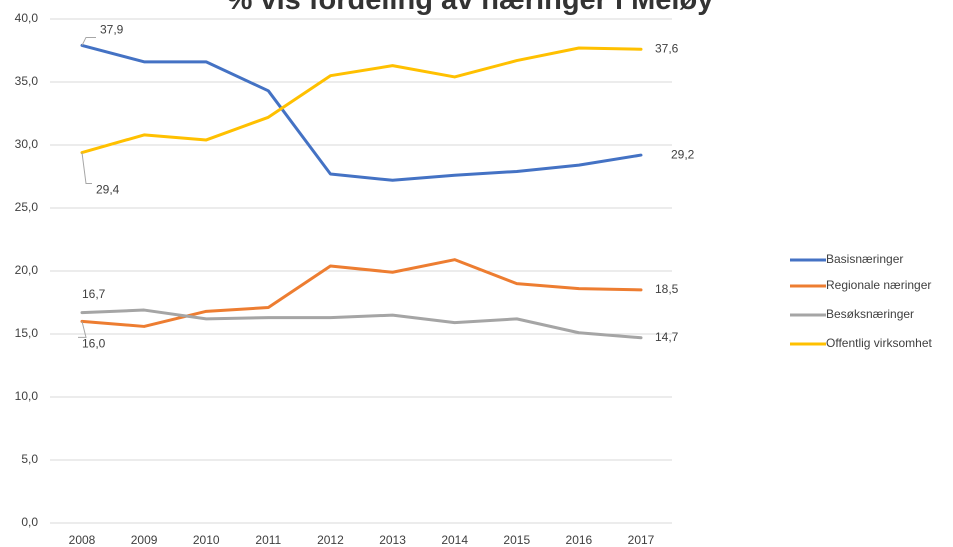  What do you see at coordinates (454, 540) in the screenshot?
I see `x-tick-label: 2014` at bounding box center [454, 540].